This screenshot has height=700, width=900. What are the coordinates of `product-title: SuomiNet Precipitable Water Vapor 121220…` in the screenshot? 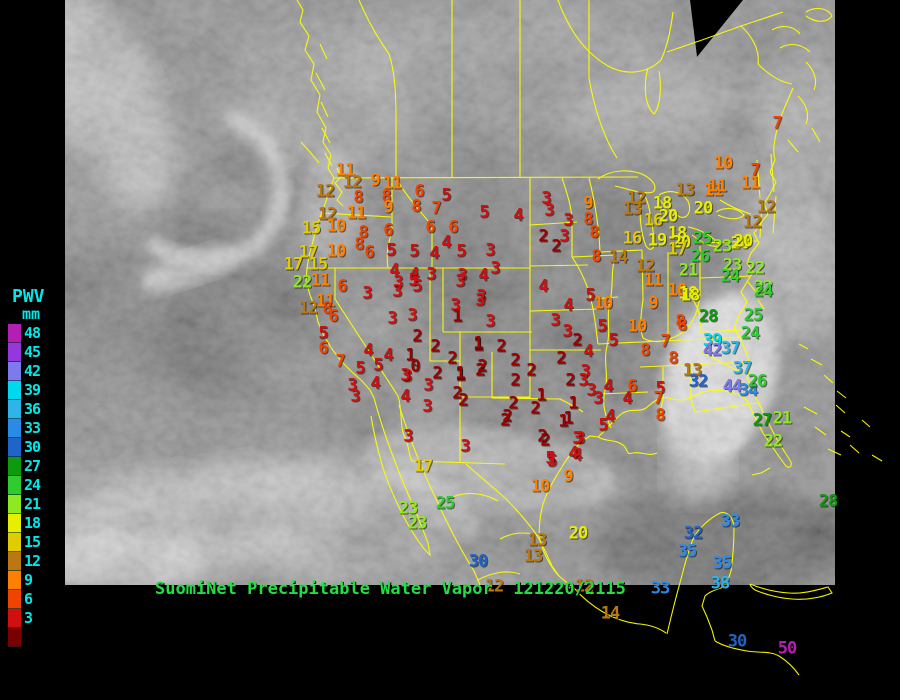 It's located at (390, 589).